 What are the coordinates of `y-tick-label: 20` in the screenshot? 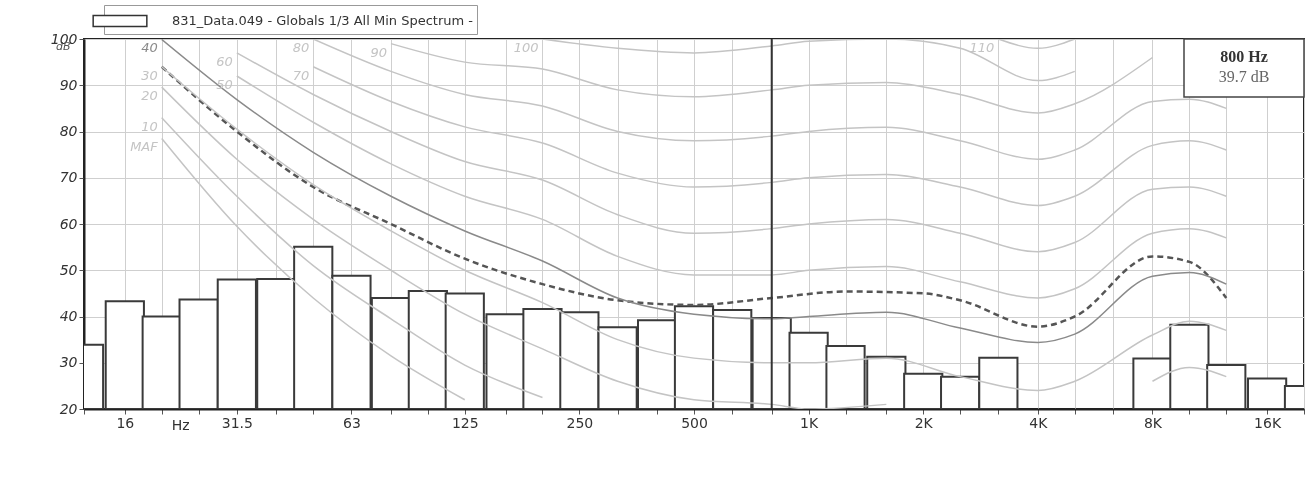 It's located at (68, 408).